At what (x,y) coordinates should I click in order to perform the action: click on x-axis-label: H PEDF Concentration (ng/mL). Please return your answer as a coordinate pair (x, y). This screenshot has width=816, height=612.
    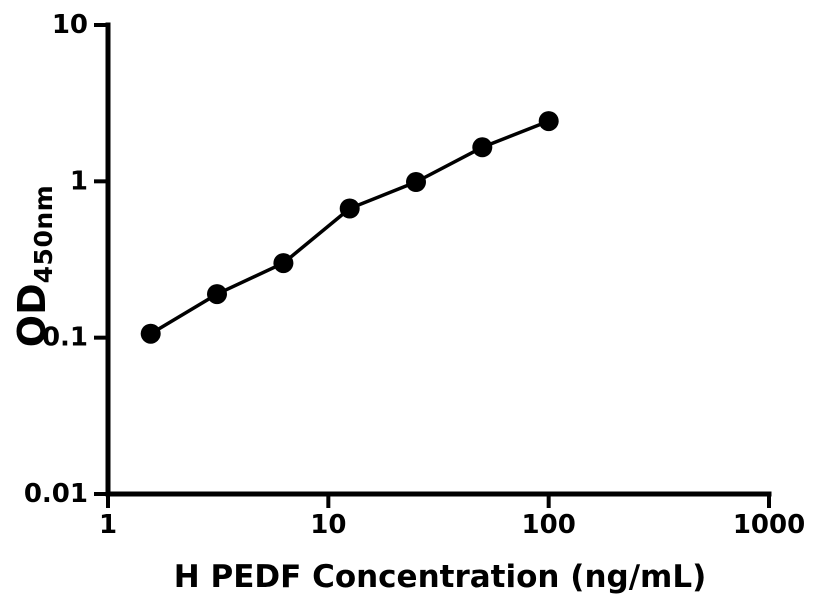
    Looking at the image, I should click on (440, 577).